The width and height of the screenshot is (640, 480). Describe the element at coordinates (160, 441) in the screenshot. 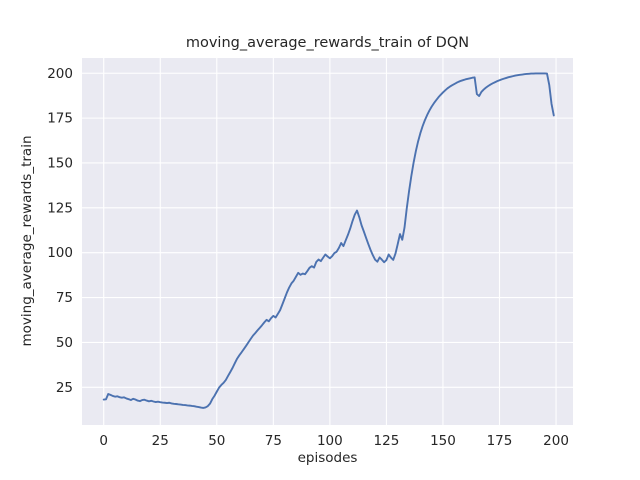

I see `x-tick-label: 25` at that location.